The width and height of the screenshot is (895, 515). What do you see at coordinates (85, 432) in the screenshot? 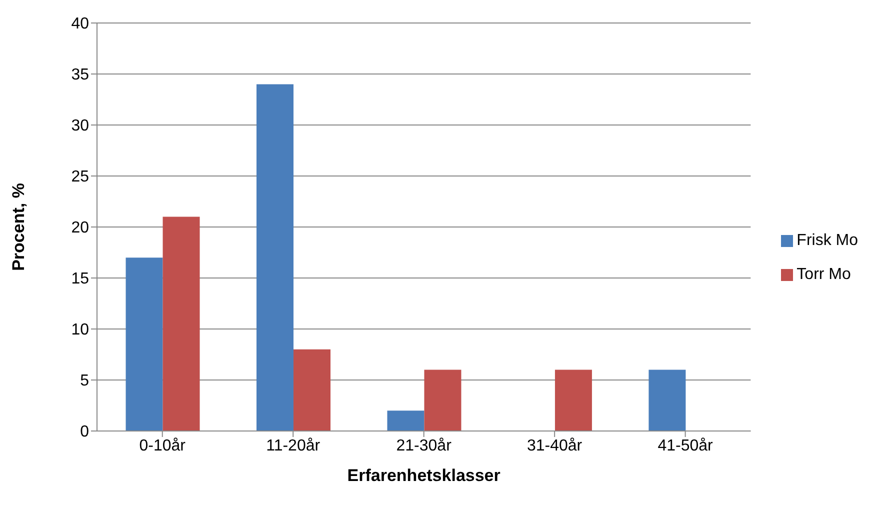
I see `y-tick-label: 0` at bounding box center [85, 432].